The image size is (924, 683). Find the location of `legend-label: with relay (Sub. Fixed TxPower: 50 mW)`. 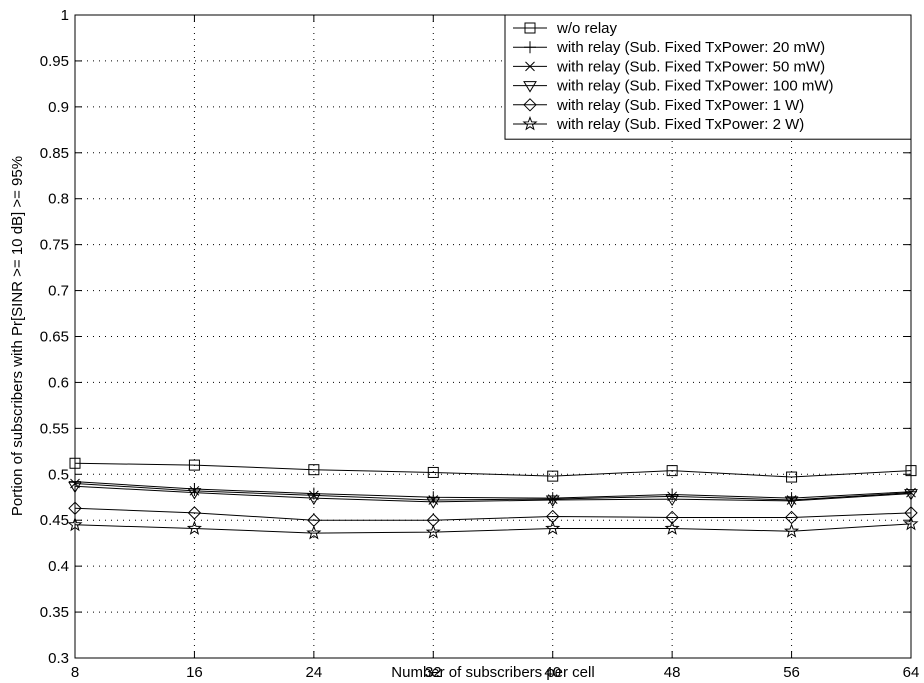

legend-label: with relay (Sub. Fixed TxPower: 50 mW) is located at coordinates (690, 66).